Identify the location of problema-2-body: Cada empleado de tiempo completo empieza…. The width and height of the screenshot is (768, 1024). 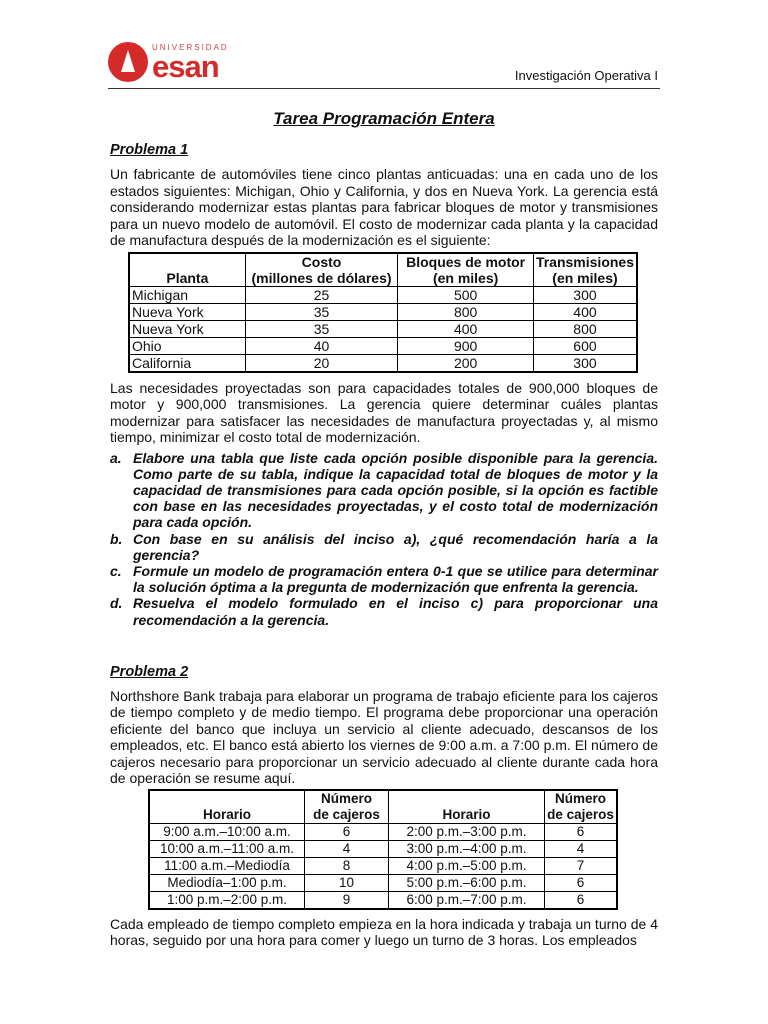
(384, 932).